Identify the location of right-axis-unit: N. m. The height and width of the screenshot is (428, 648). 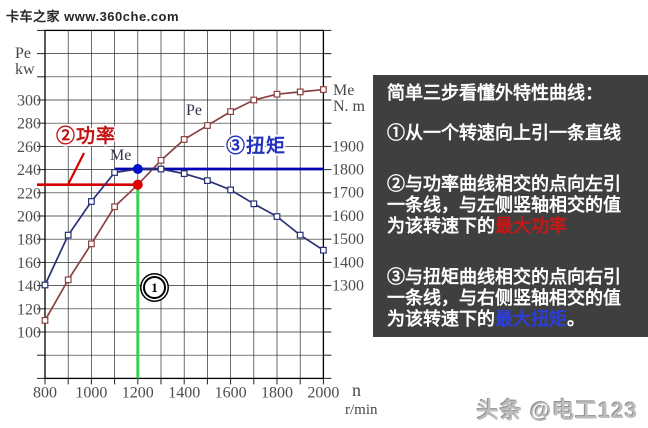
(349, 106).